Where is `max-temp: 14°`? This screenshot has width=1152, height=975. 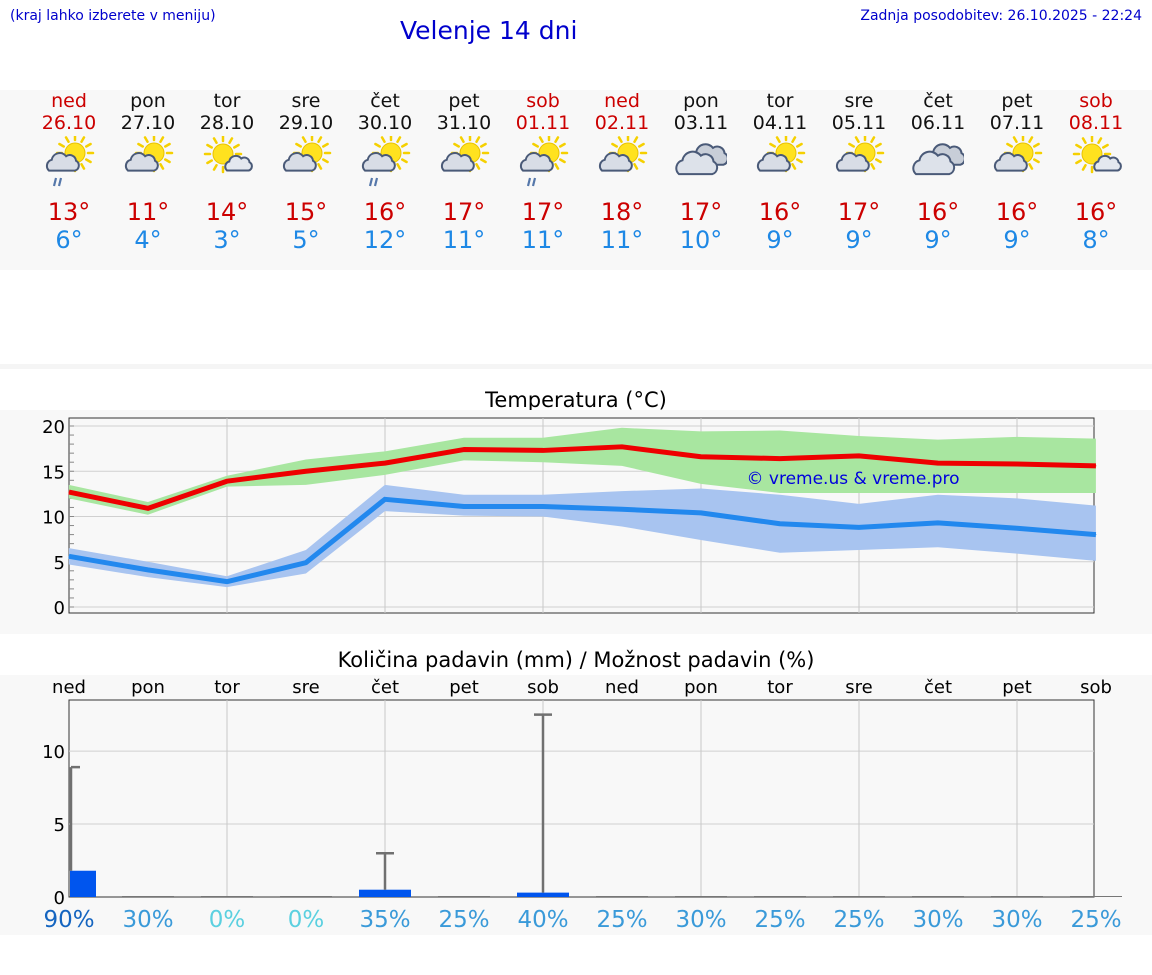 max-temp: 14° is located at coordinates (227, 212).